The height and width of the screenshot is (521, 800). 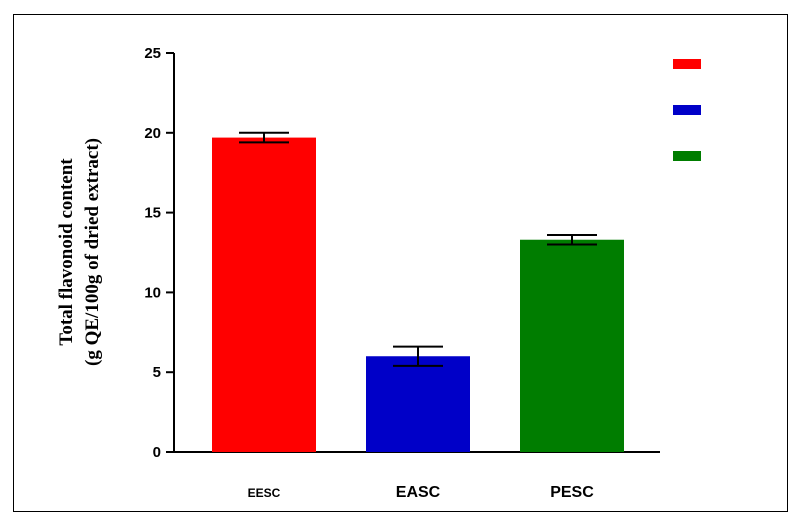 I want to click on y-tick-label: 15, so click(x=152, y=213).